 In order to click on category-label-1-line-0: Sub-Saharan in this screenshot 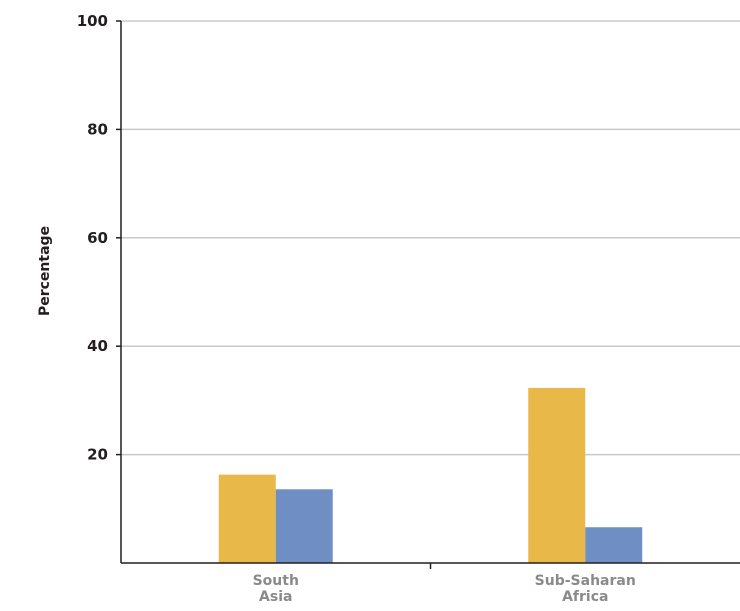, I will do `click(585, 581)`.